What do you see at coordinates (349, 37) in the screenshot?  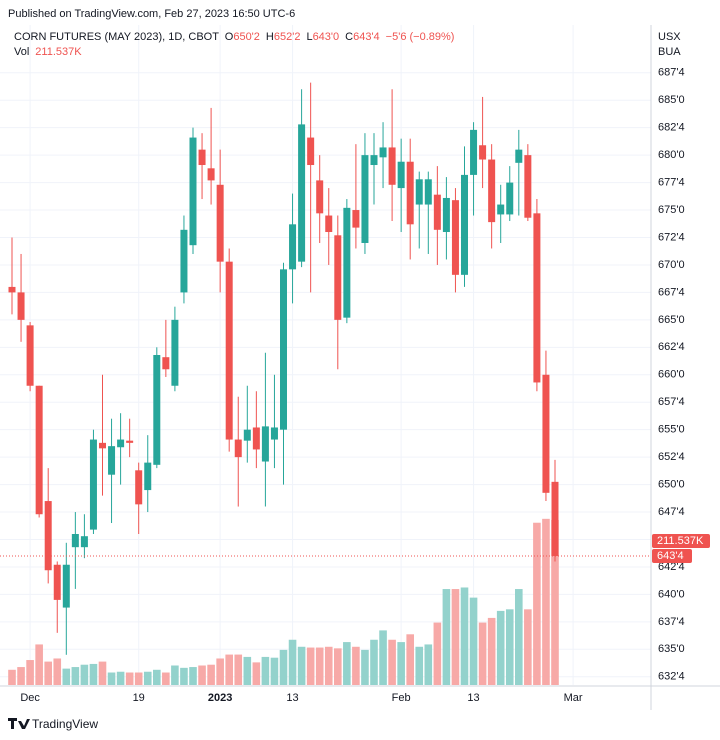 I see `legend-key: C` at bounding box center [349, 37].